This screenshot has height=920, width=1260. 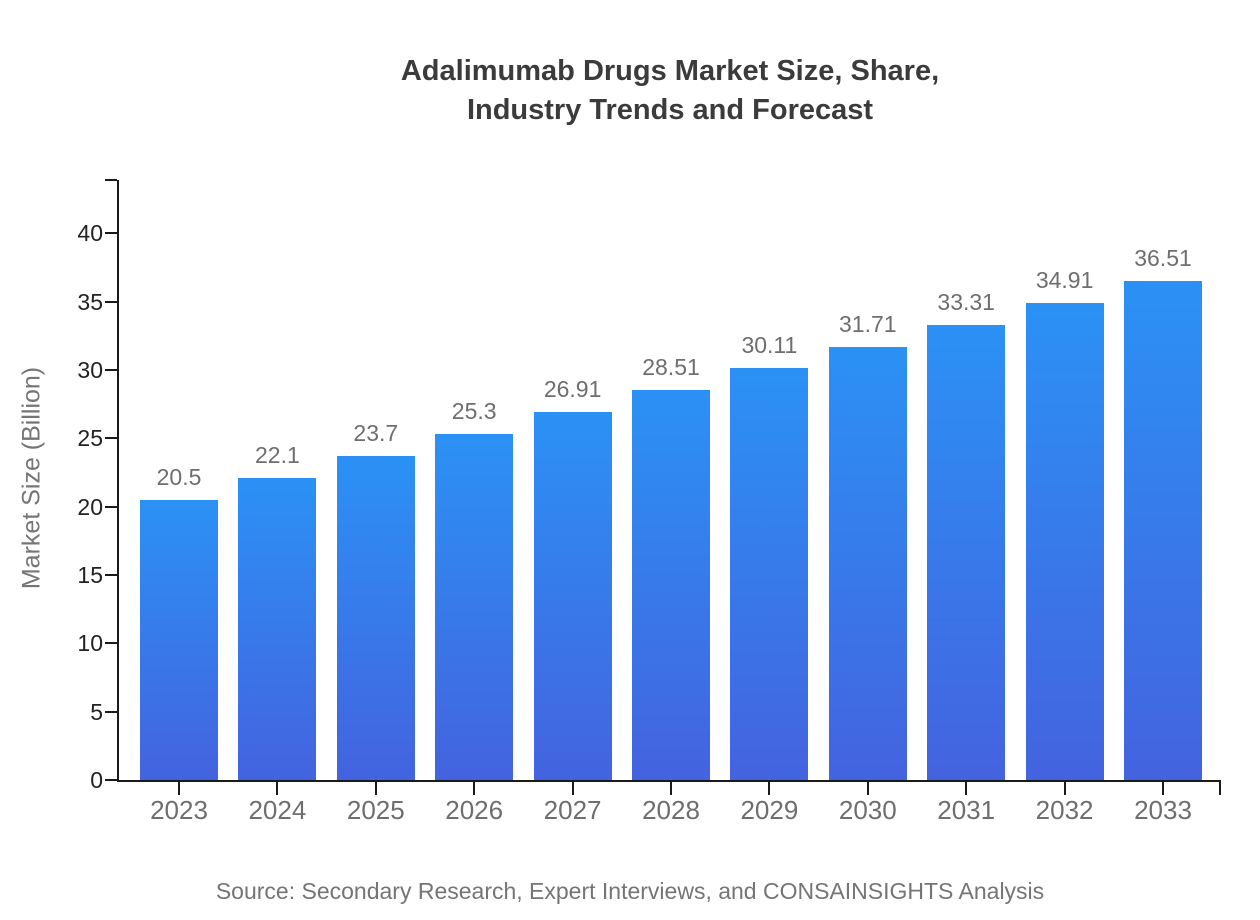 I want to click on y-tick-label: 20, so click(x=90, y=506).